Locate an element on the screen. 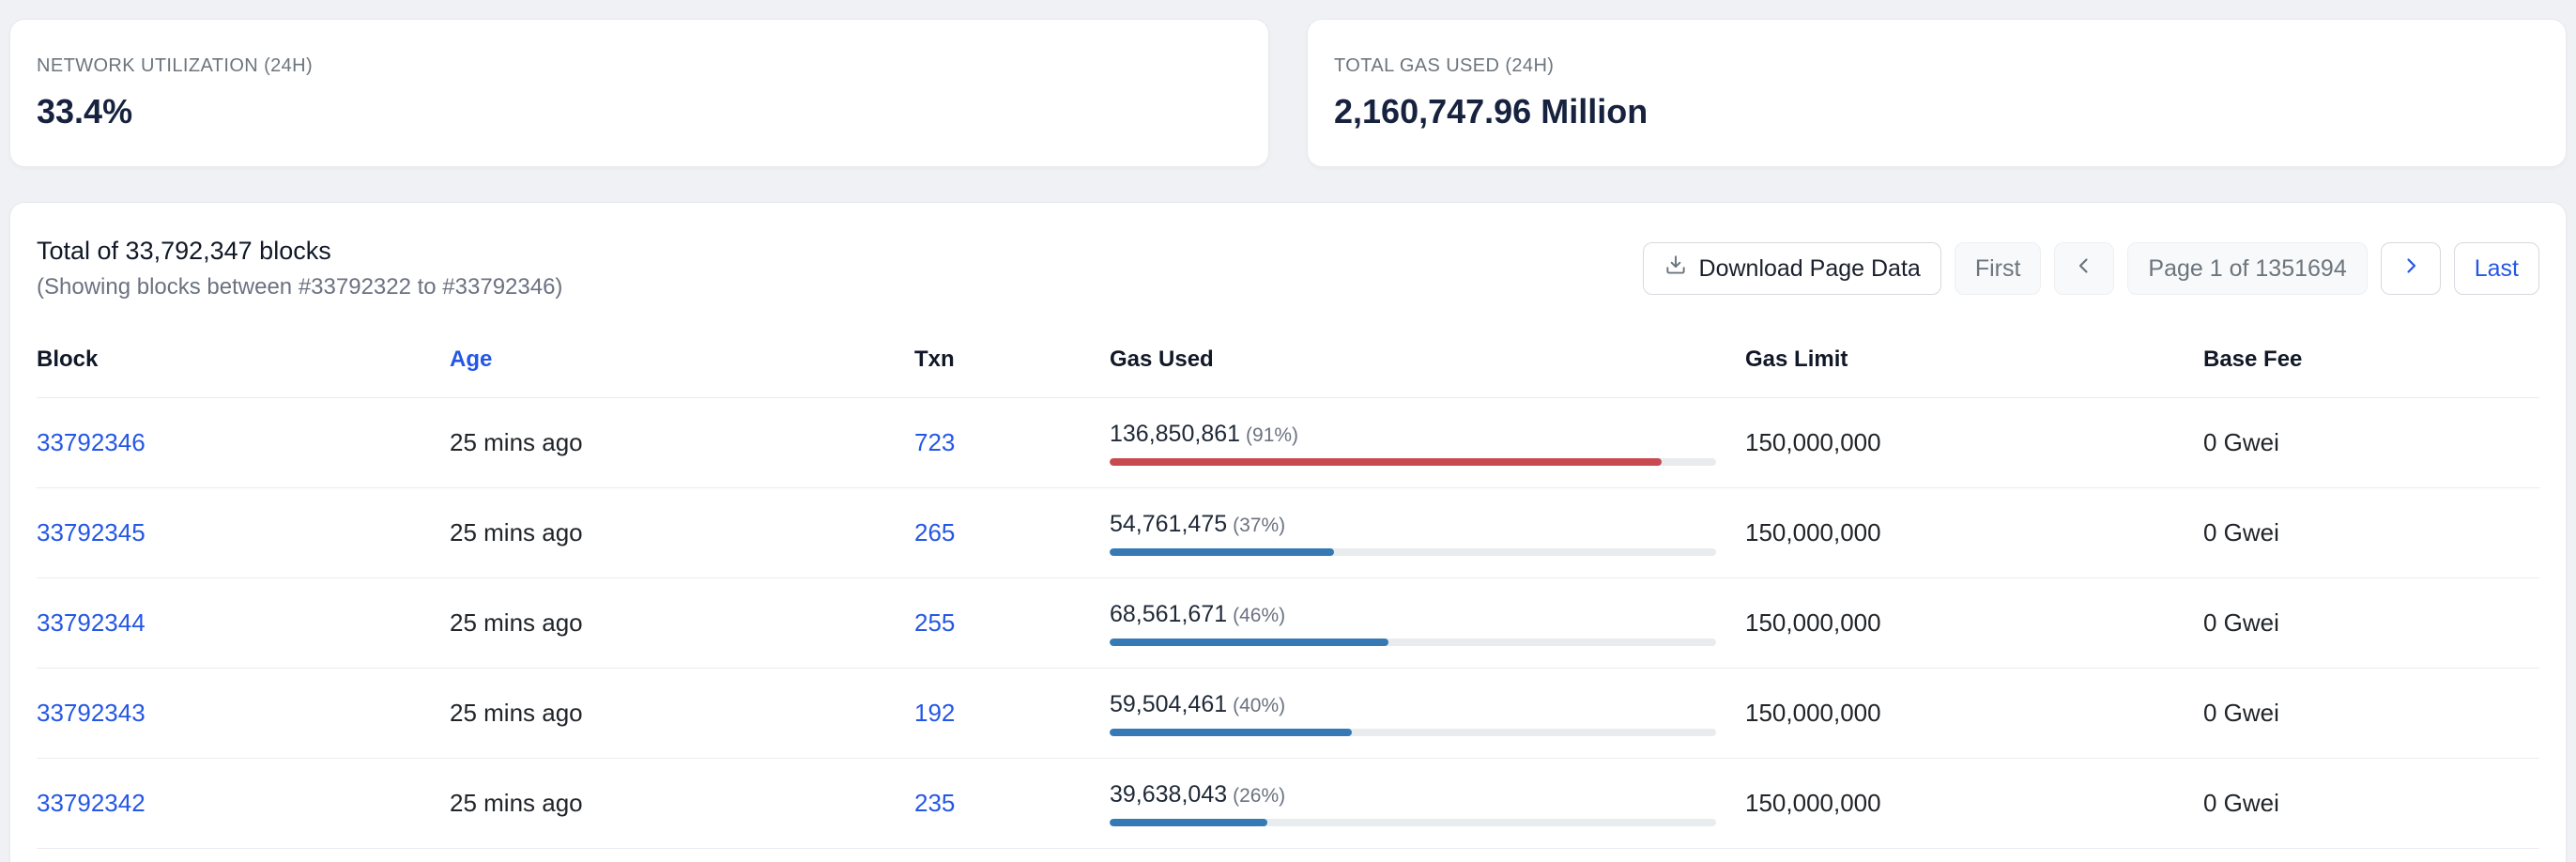  network-utilization-label: NETWORK UTILIZATION (24H) is located at coordinates (176, 65).